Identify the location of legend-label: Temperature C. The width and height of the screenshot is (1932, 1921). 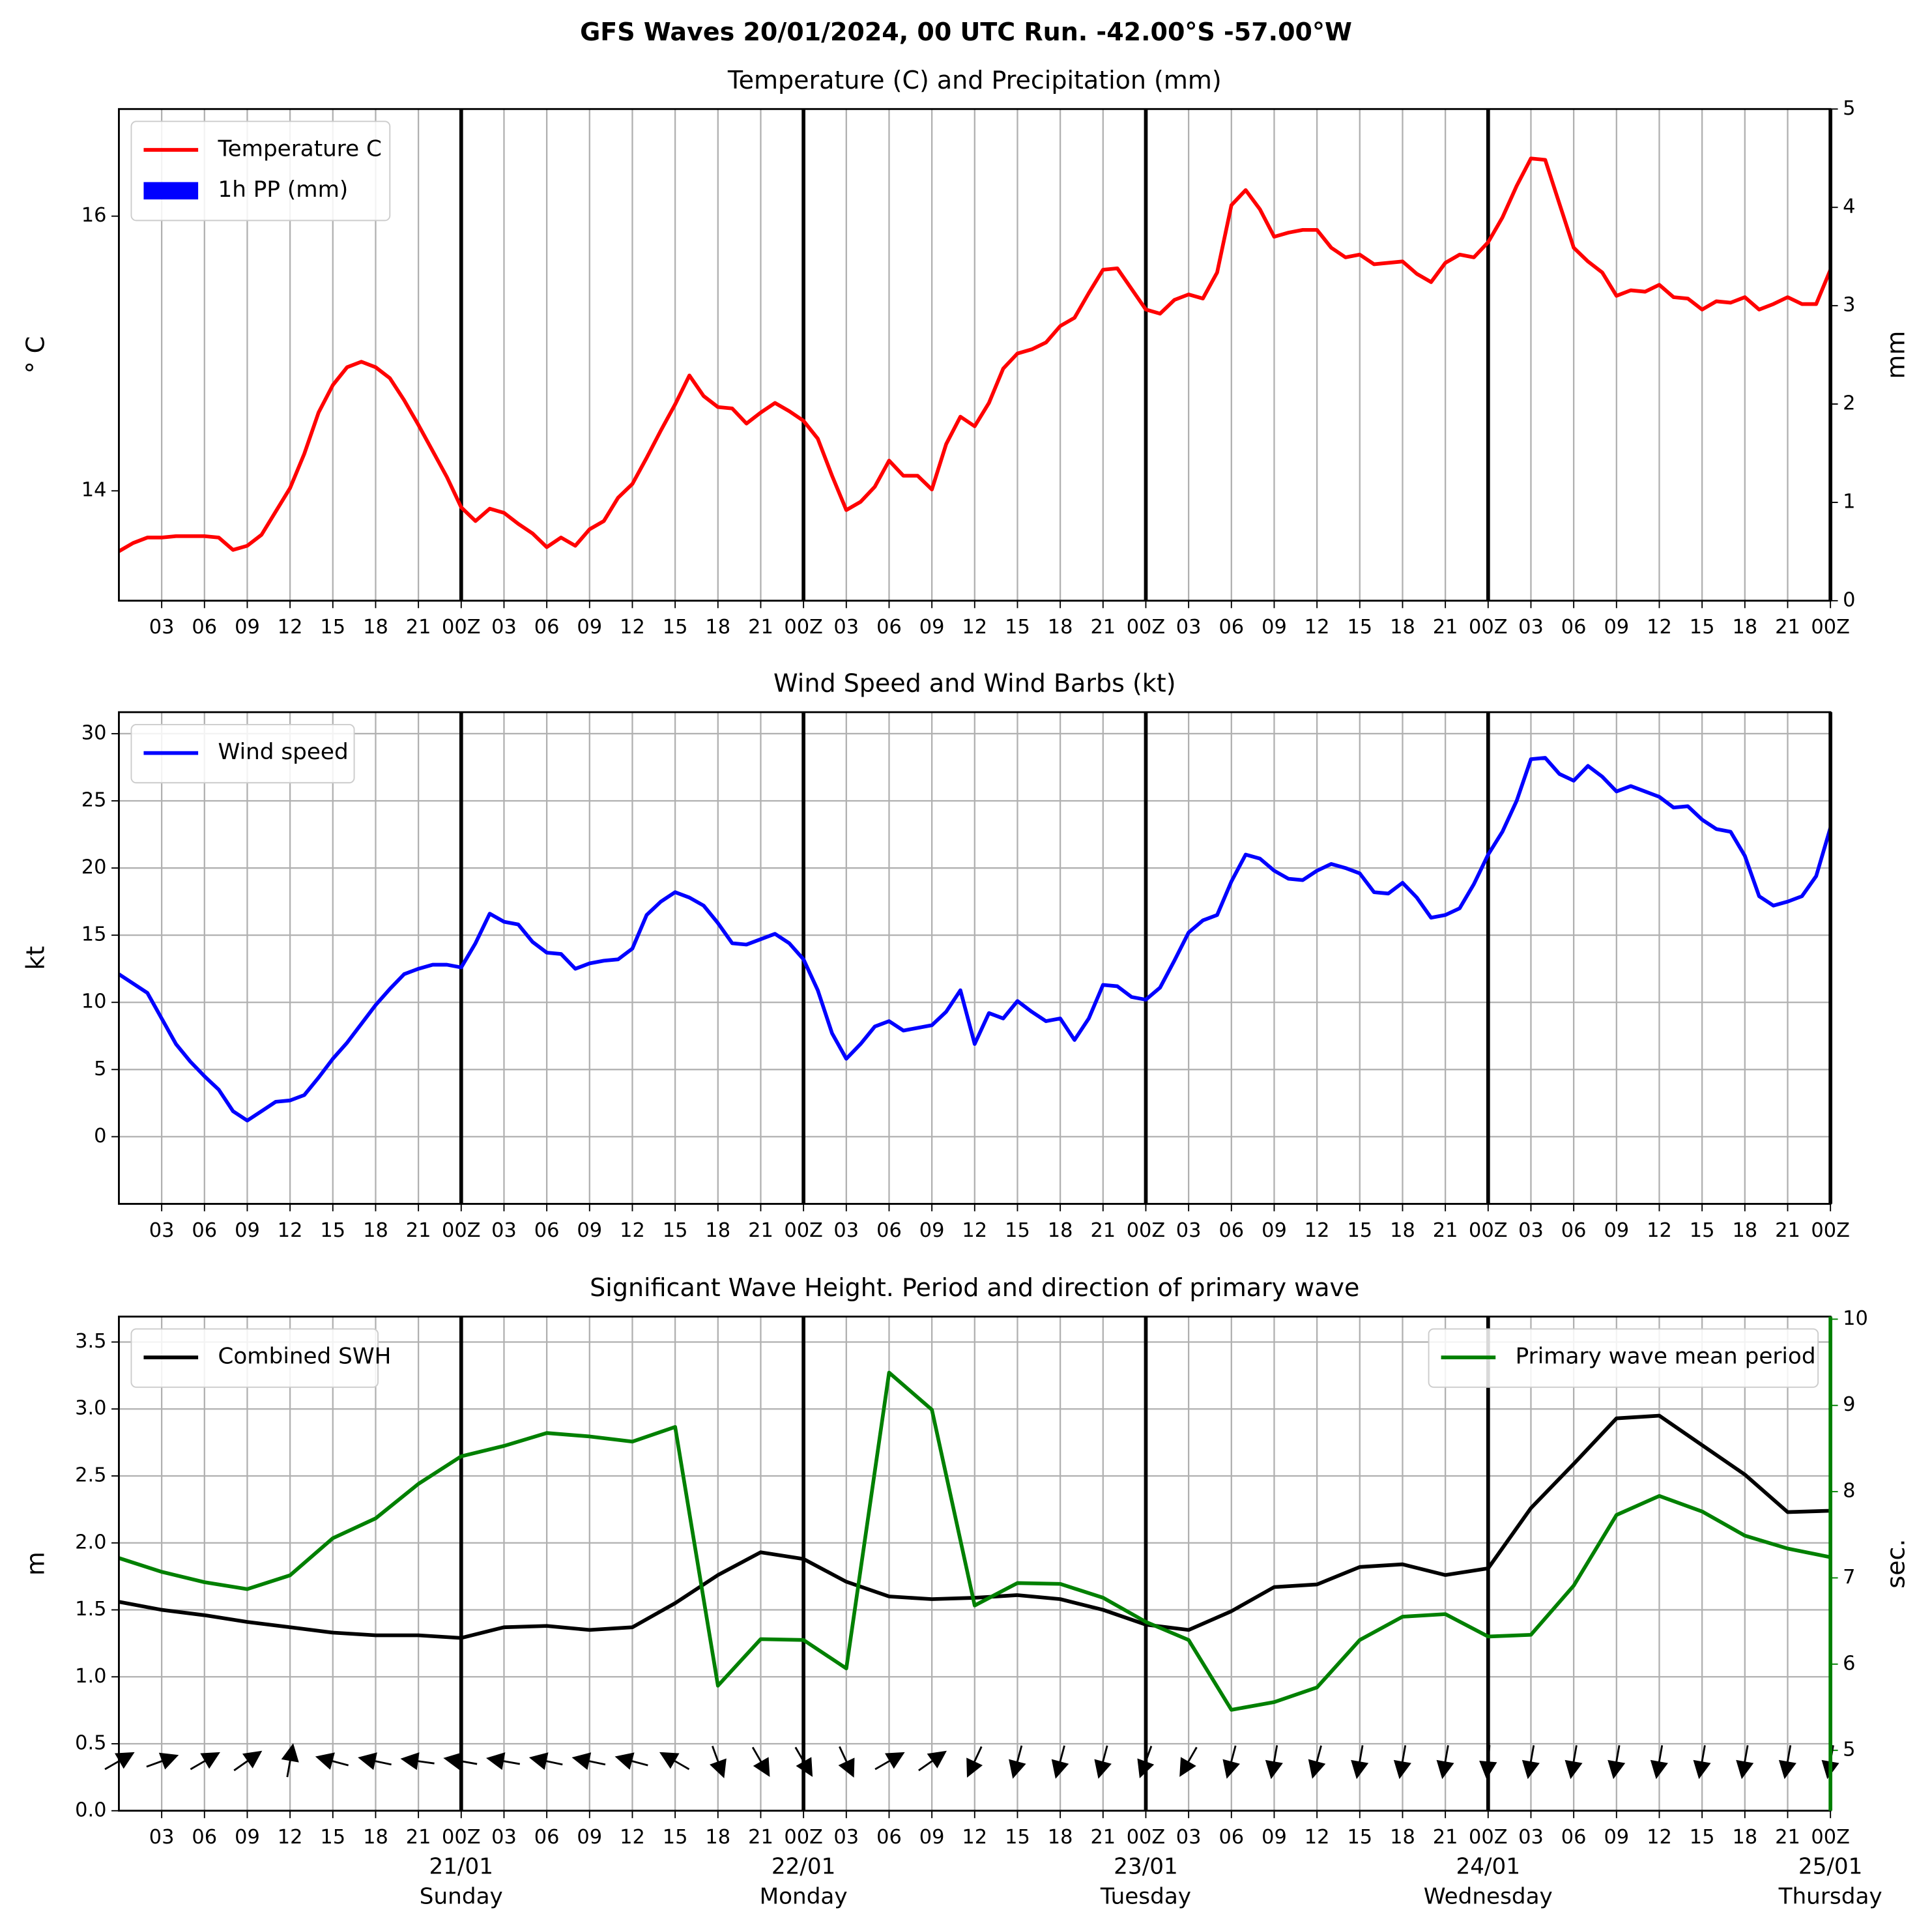
(300, 149).